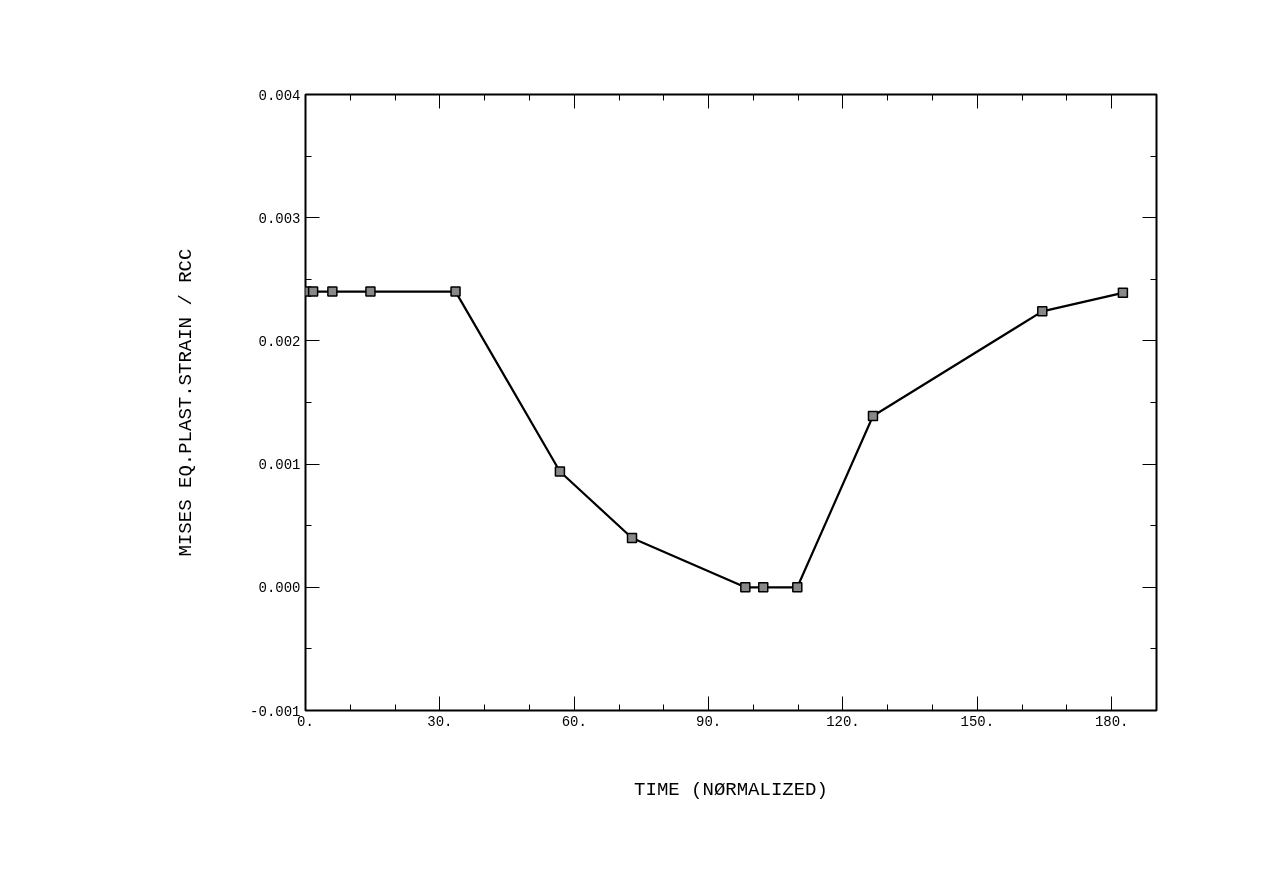 This screenshot has width=1271, height=872. I want to click on x-axis-title: TIME (NØRMALIZED), so click(731, 789).